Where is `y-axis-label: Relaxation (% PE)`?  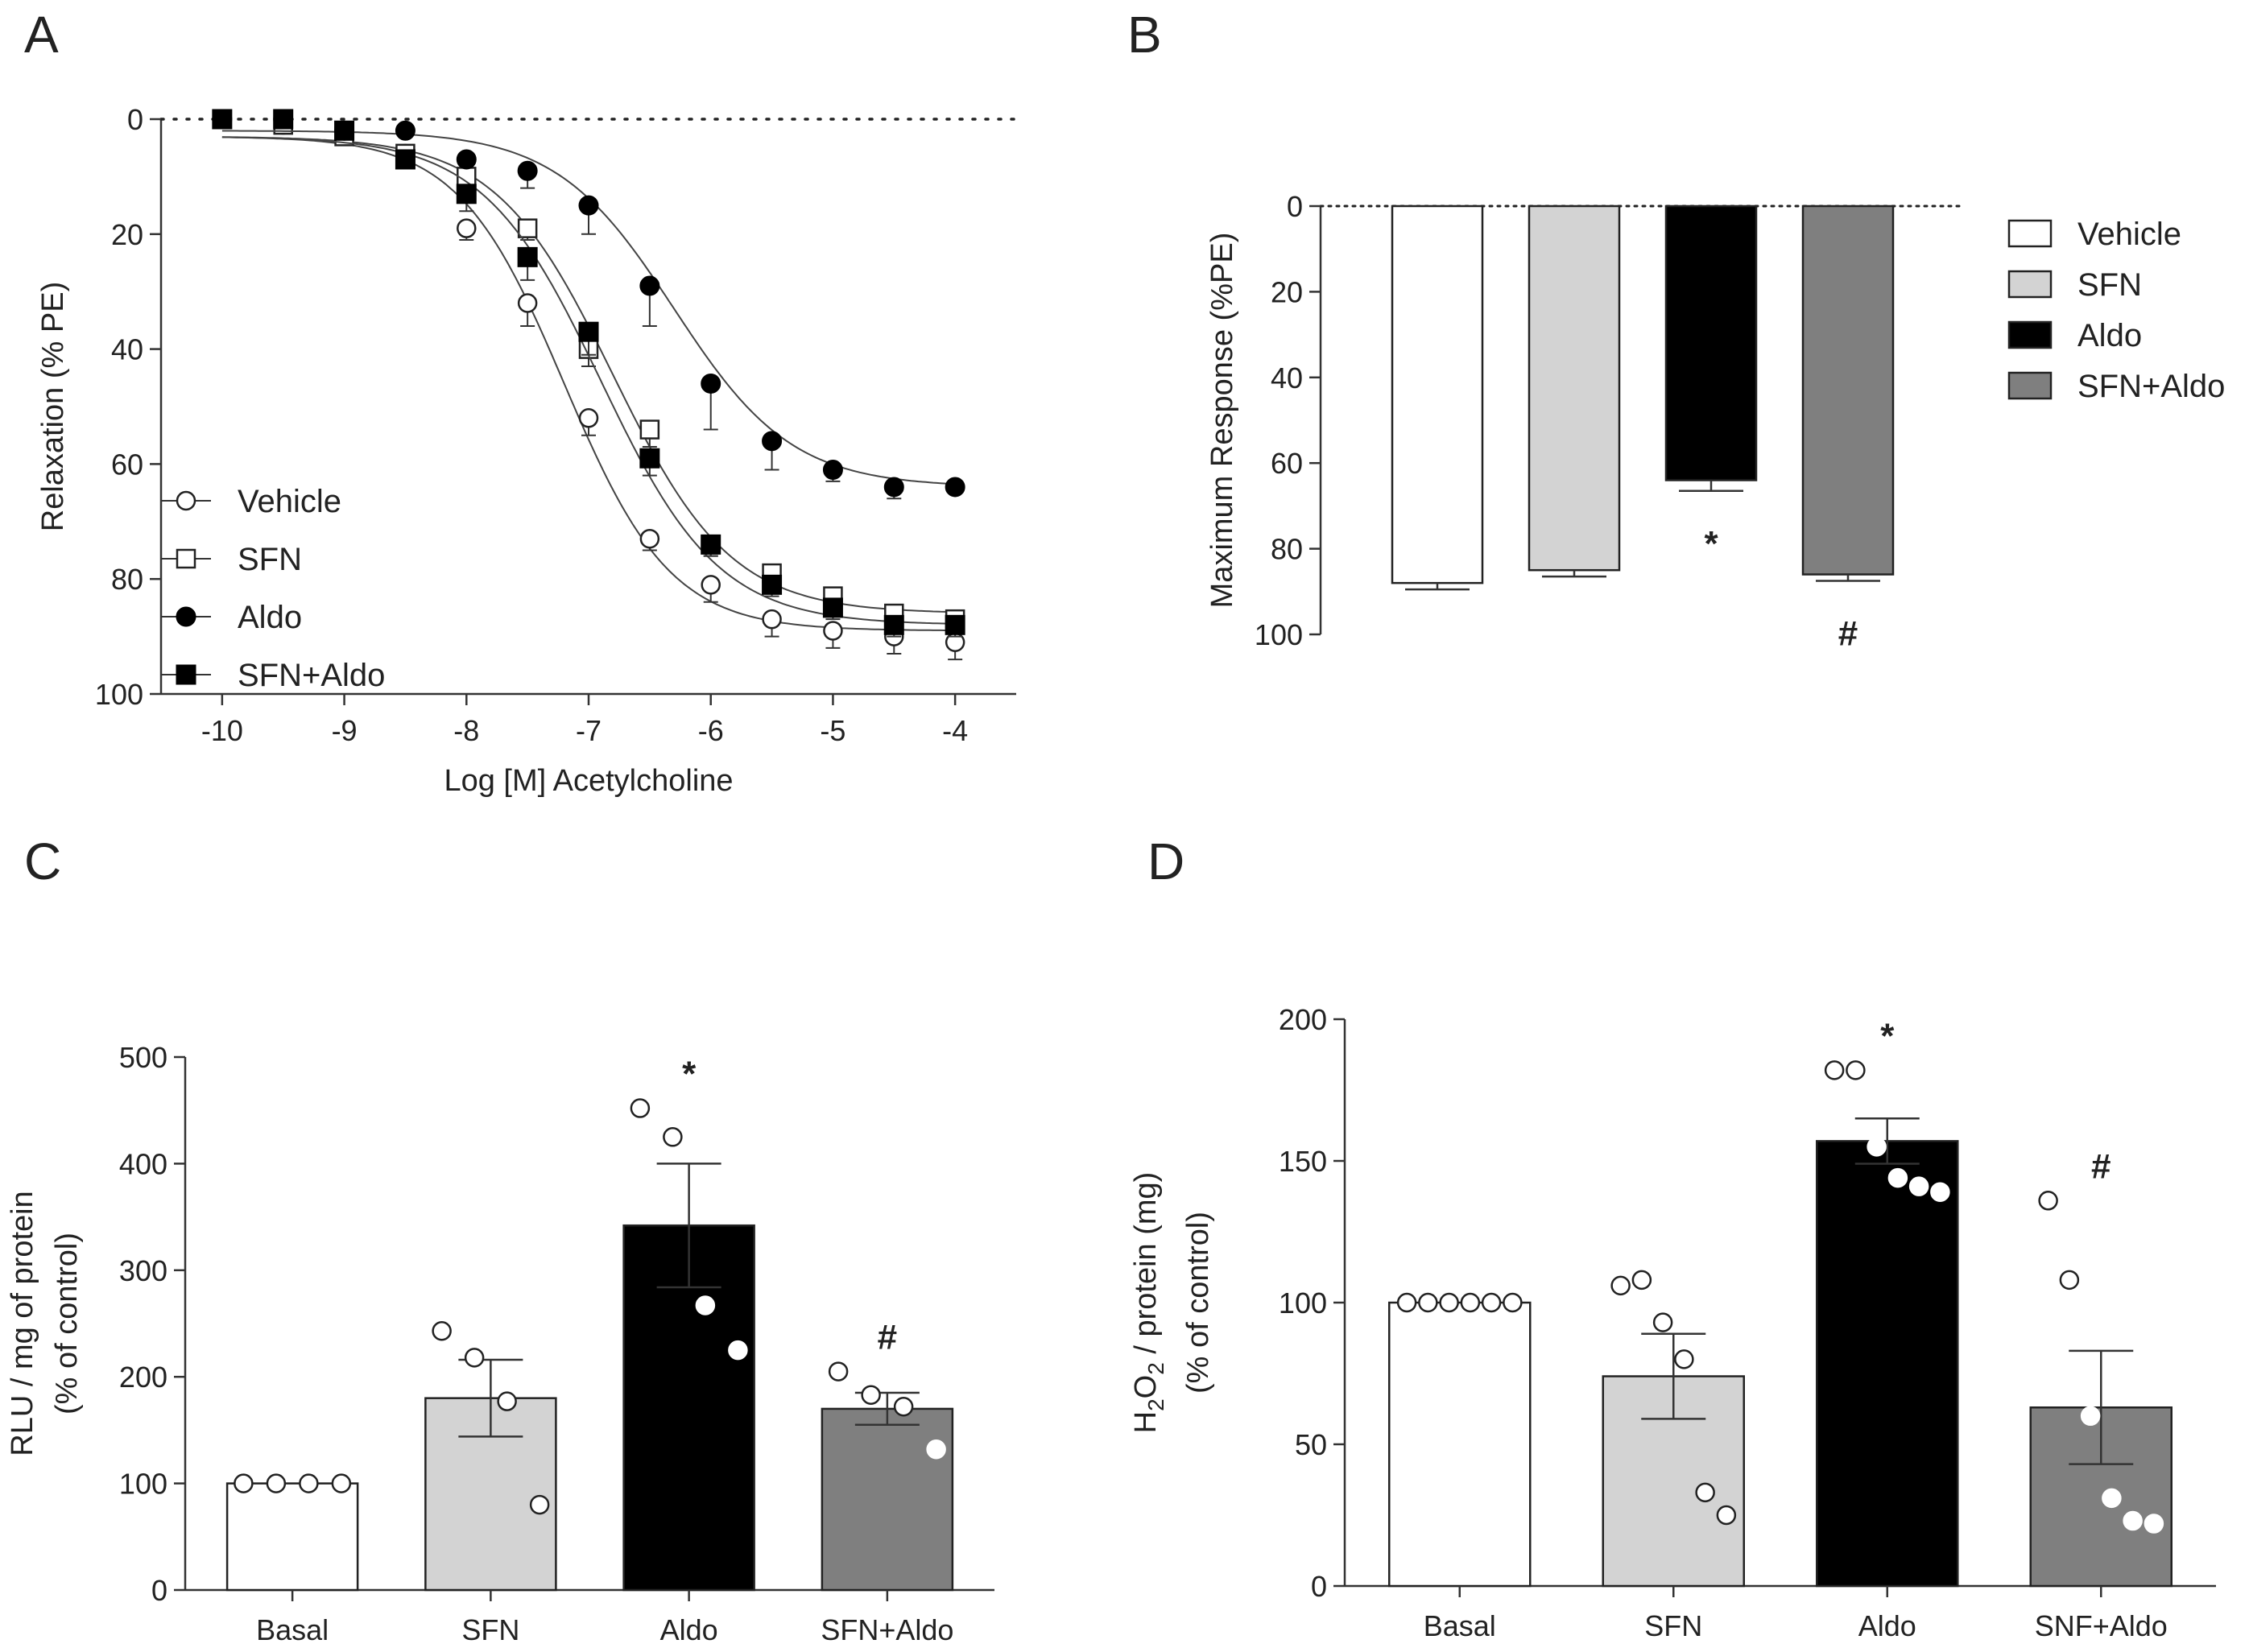
y-axis-label: Relaxation (% PE) is located at coordinates (53, 407).